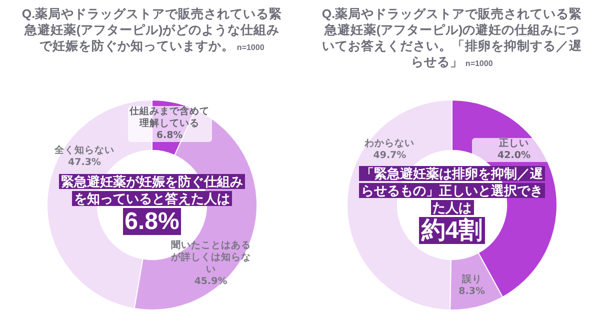 The height and width of the screenshot is (325, 600). What do you see at coordinates (514, 156) in the screenshot?
I see `data-label: 42.0%` at bounding box center [514, 156].